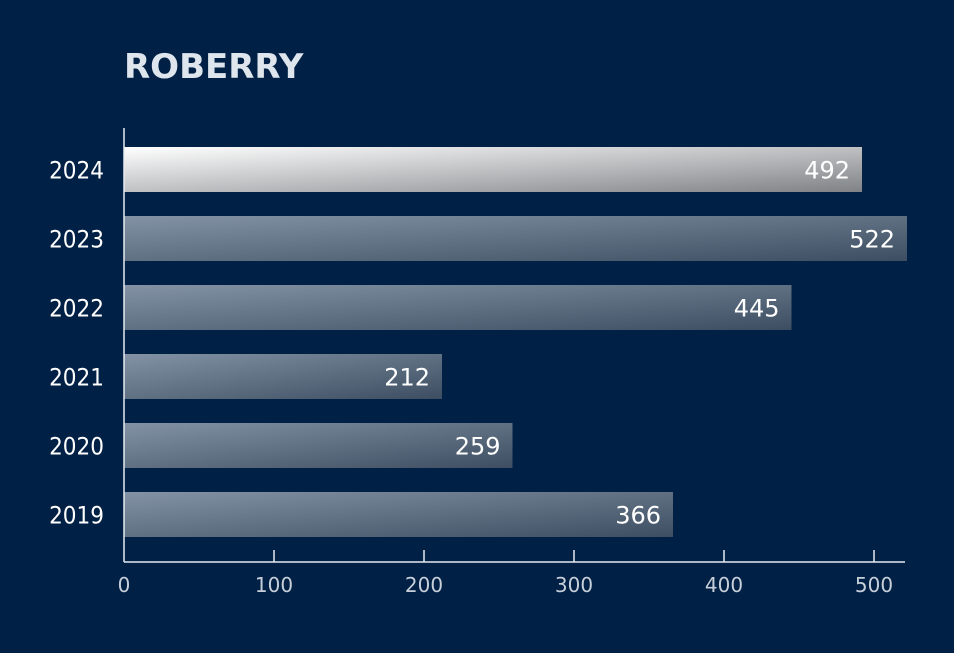 The image size is (954, 653). I want to click on bar-2019, so click(398, 514).